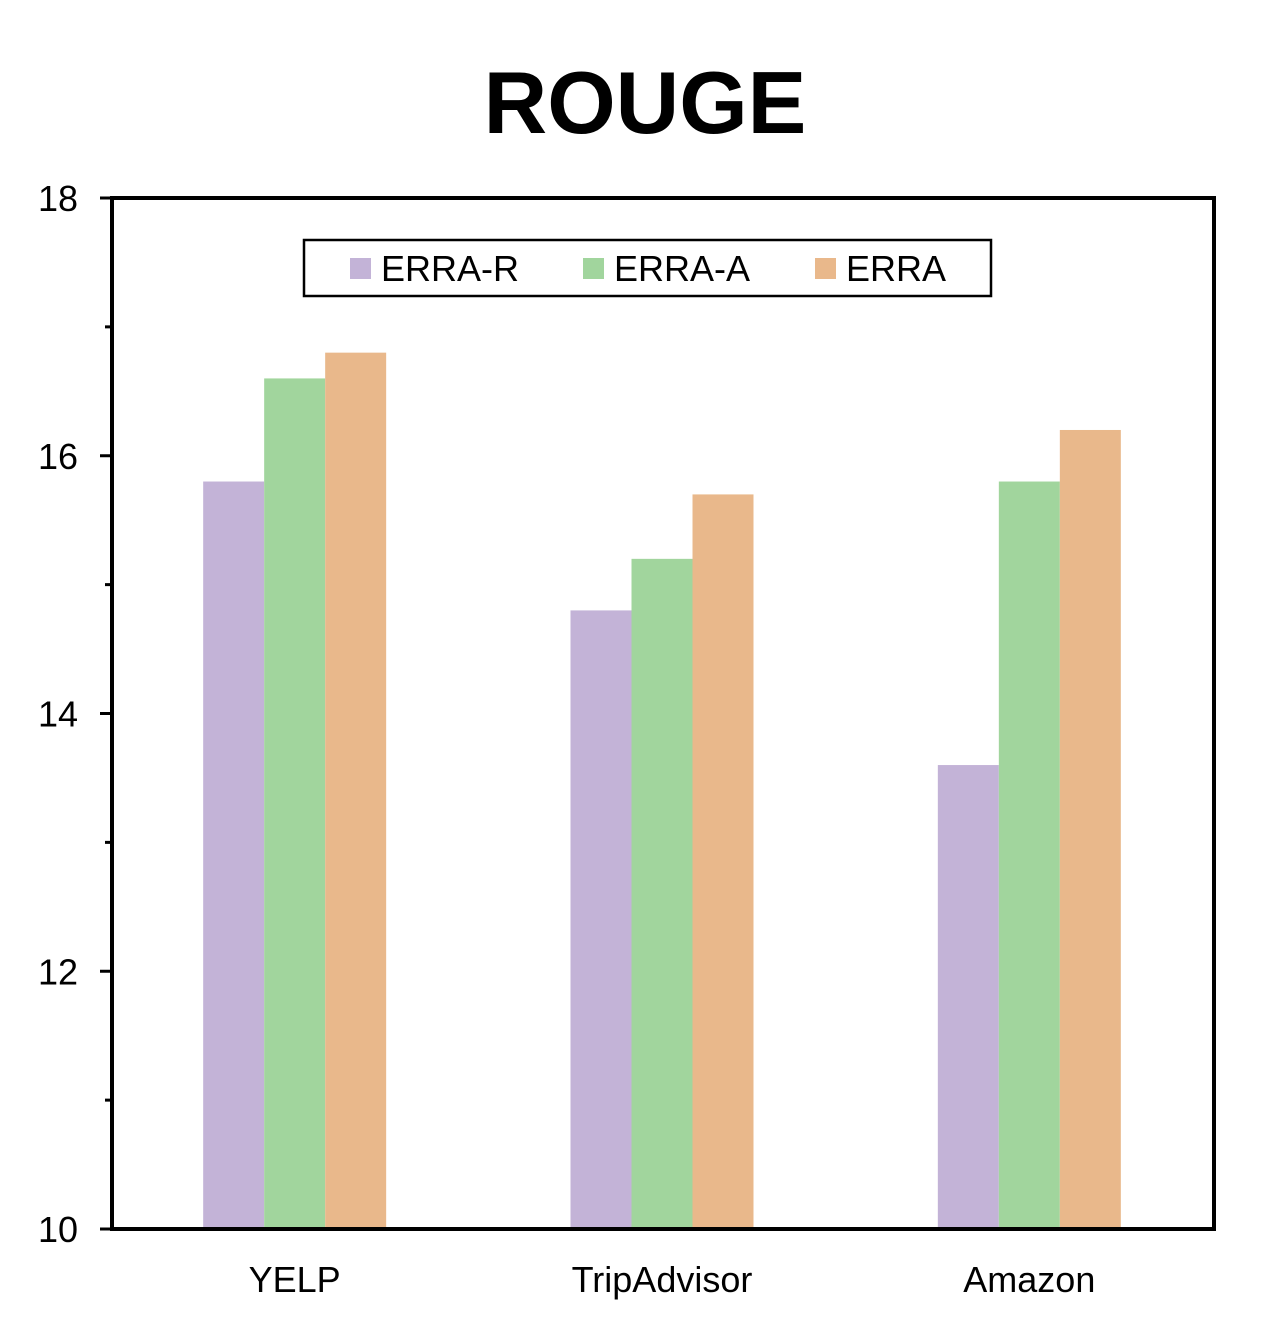  I want to click on x-tick-label: TripAdvisor, so click(662, 1279).